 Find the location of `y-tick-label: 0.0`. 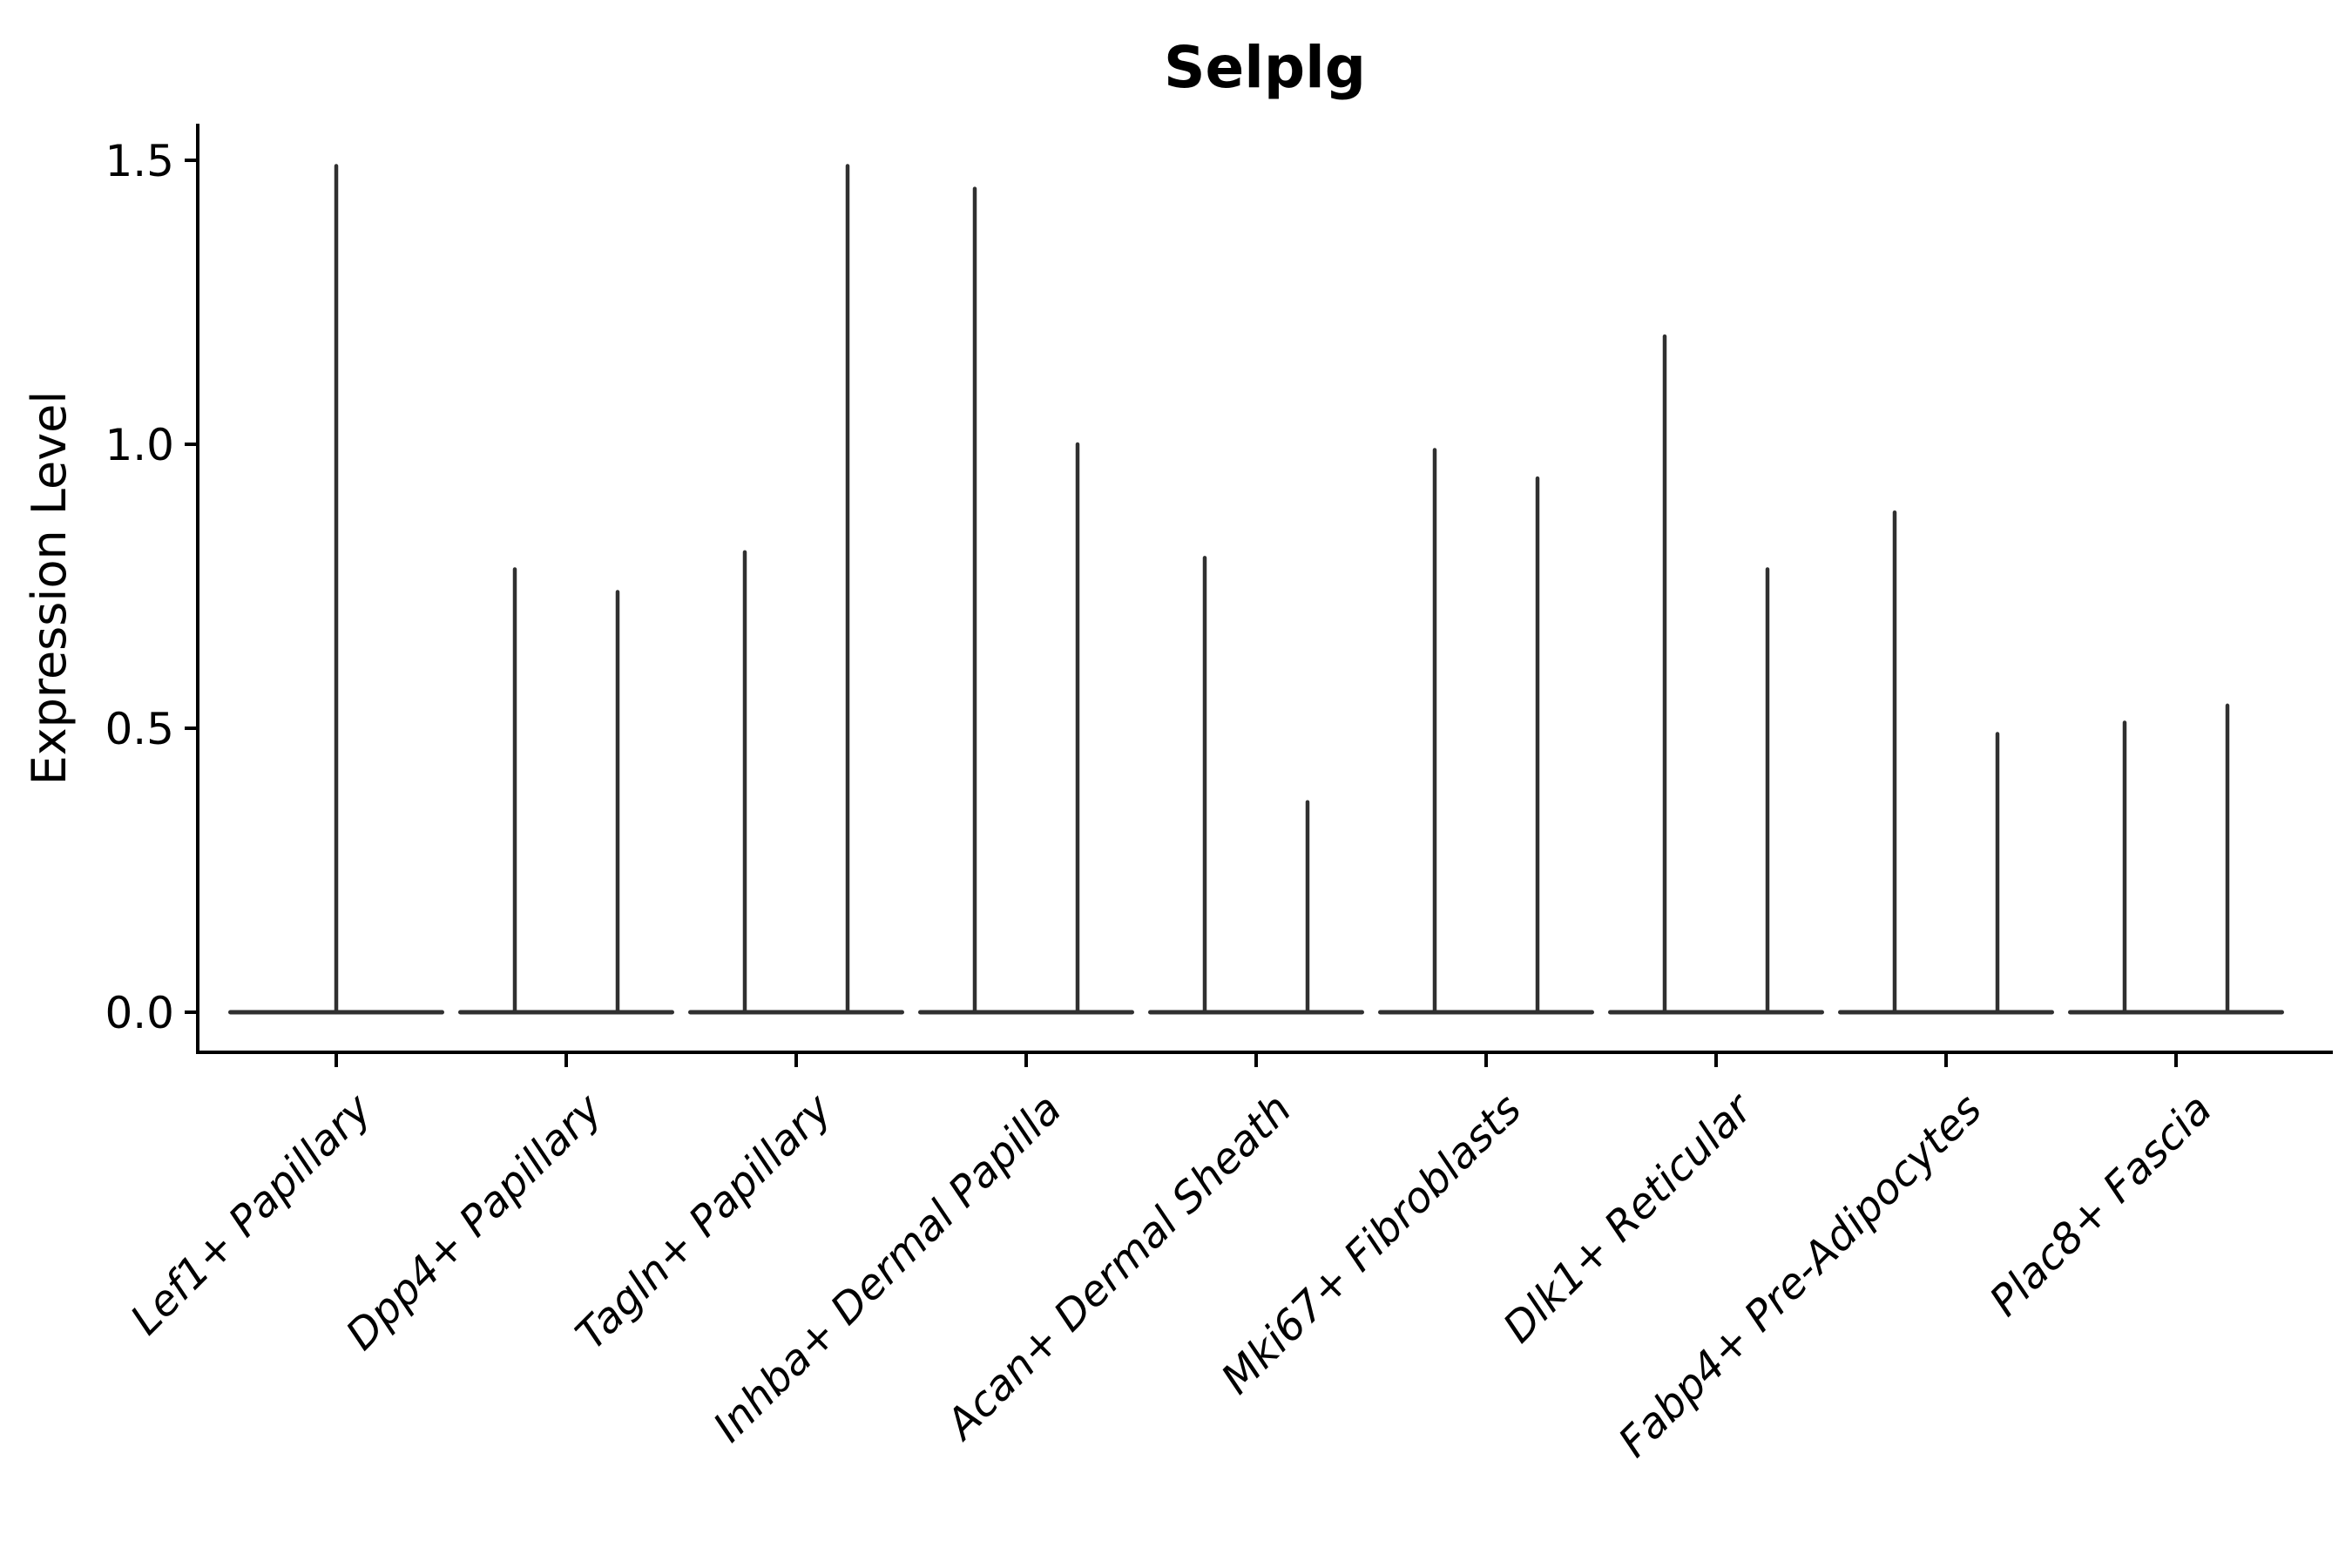

y-tick-label: 0.0 is located at coordinates (139, 1013).